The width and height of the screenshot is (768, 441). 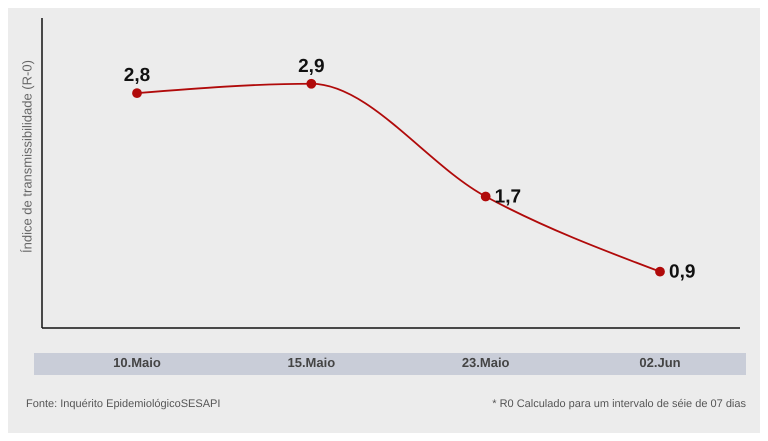 I want to click on data-label: 2,8, so click(x=137, y=75).